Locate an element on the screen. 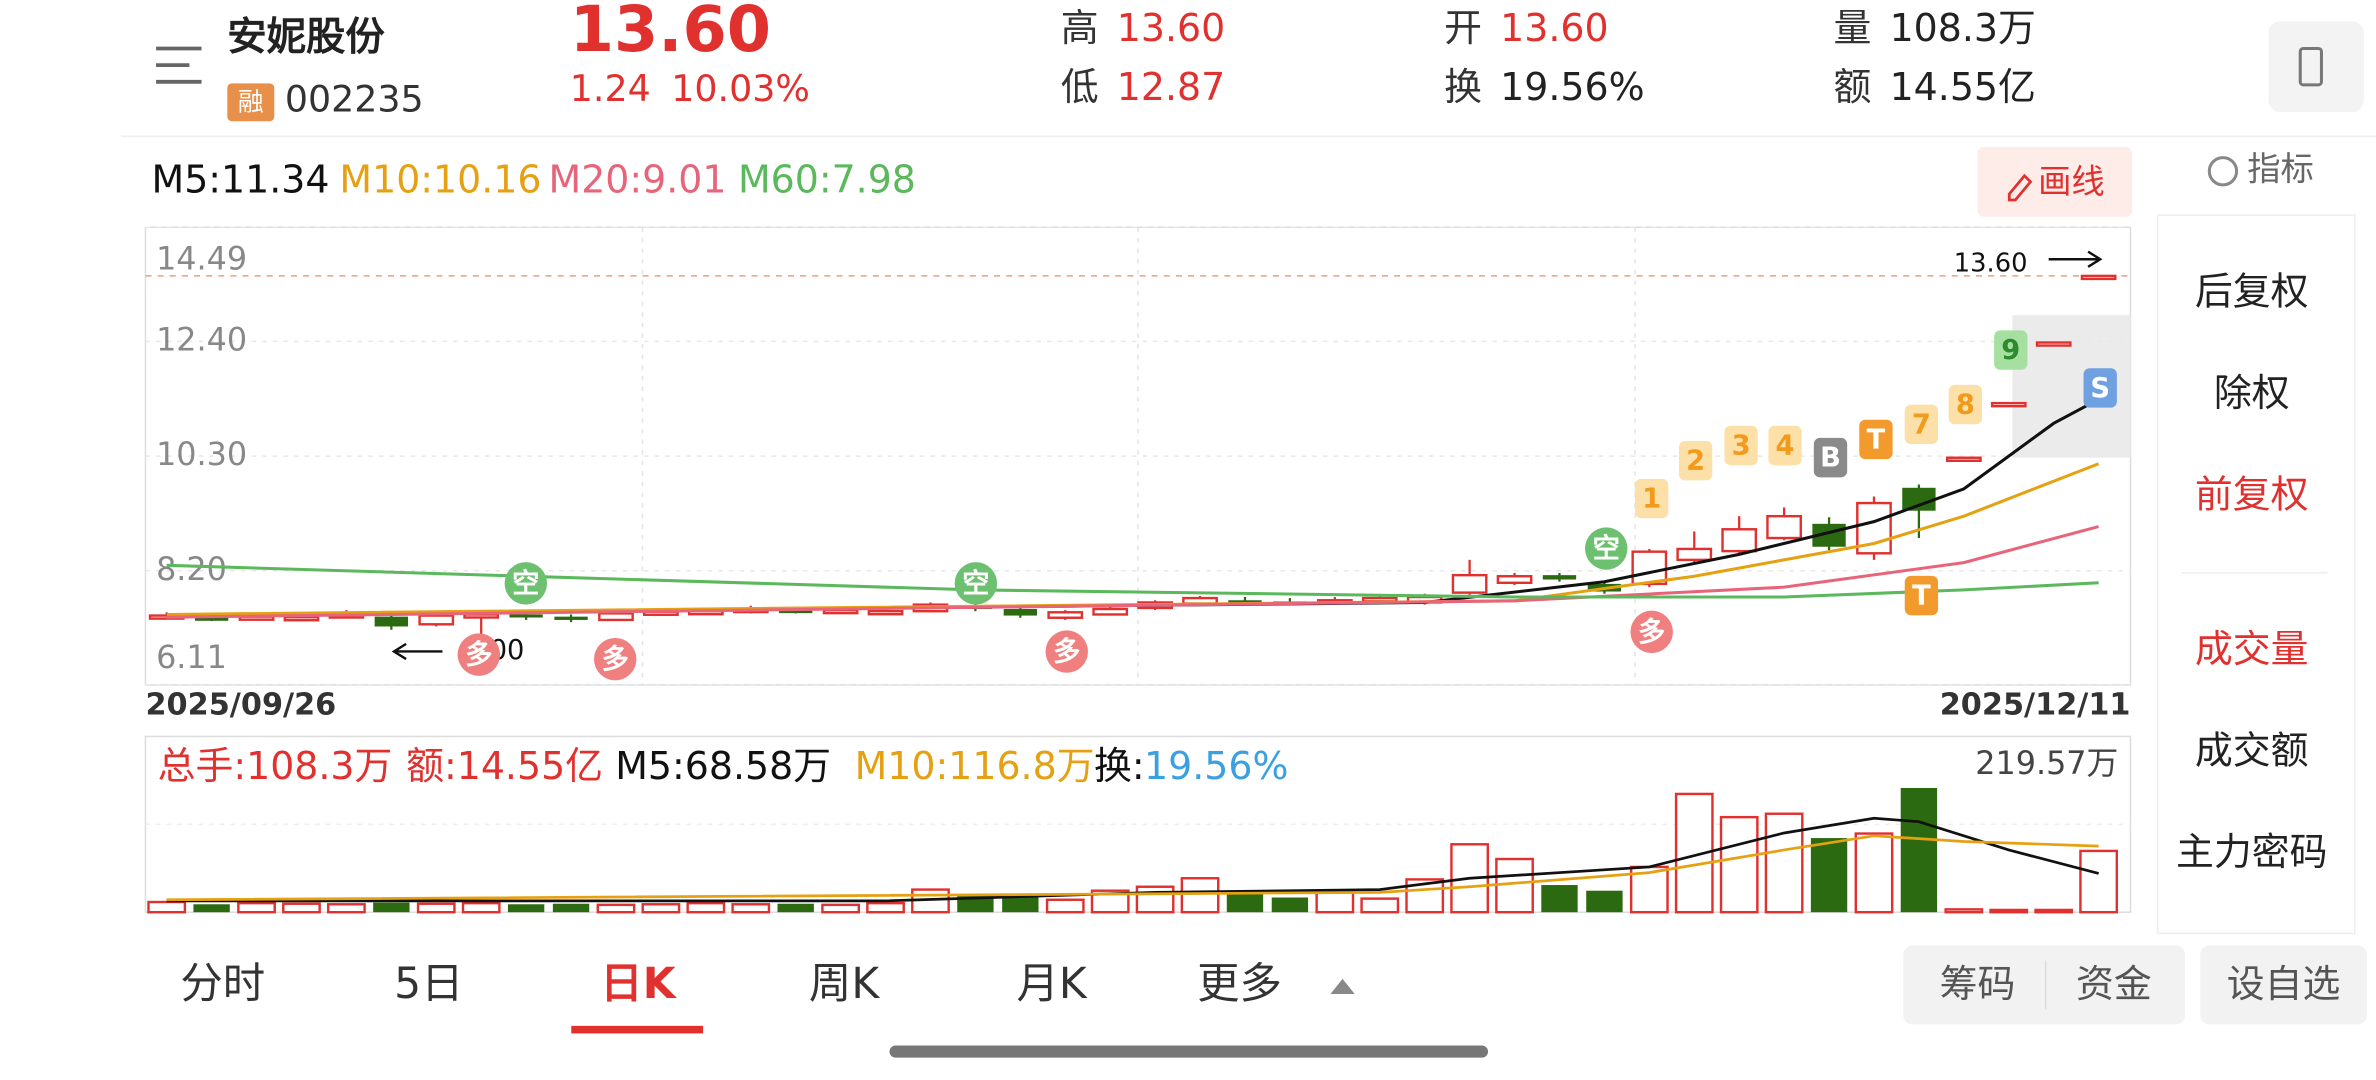  side-menu-item: 成交额 is located at coordinates (2252, 751).